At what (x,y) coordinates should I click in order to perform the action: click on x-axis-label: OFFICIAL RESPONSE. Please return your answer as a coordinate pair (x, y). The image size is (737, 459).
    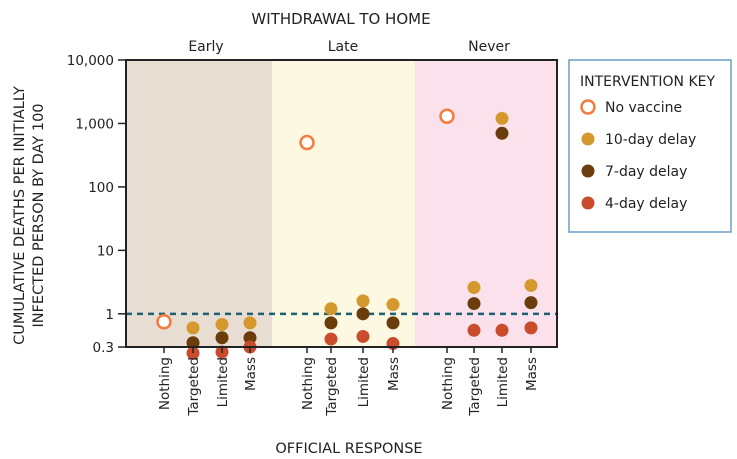
    Looking at the image, I should click on (348, 449).